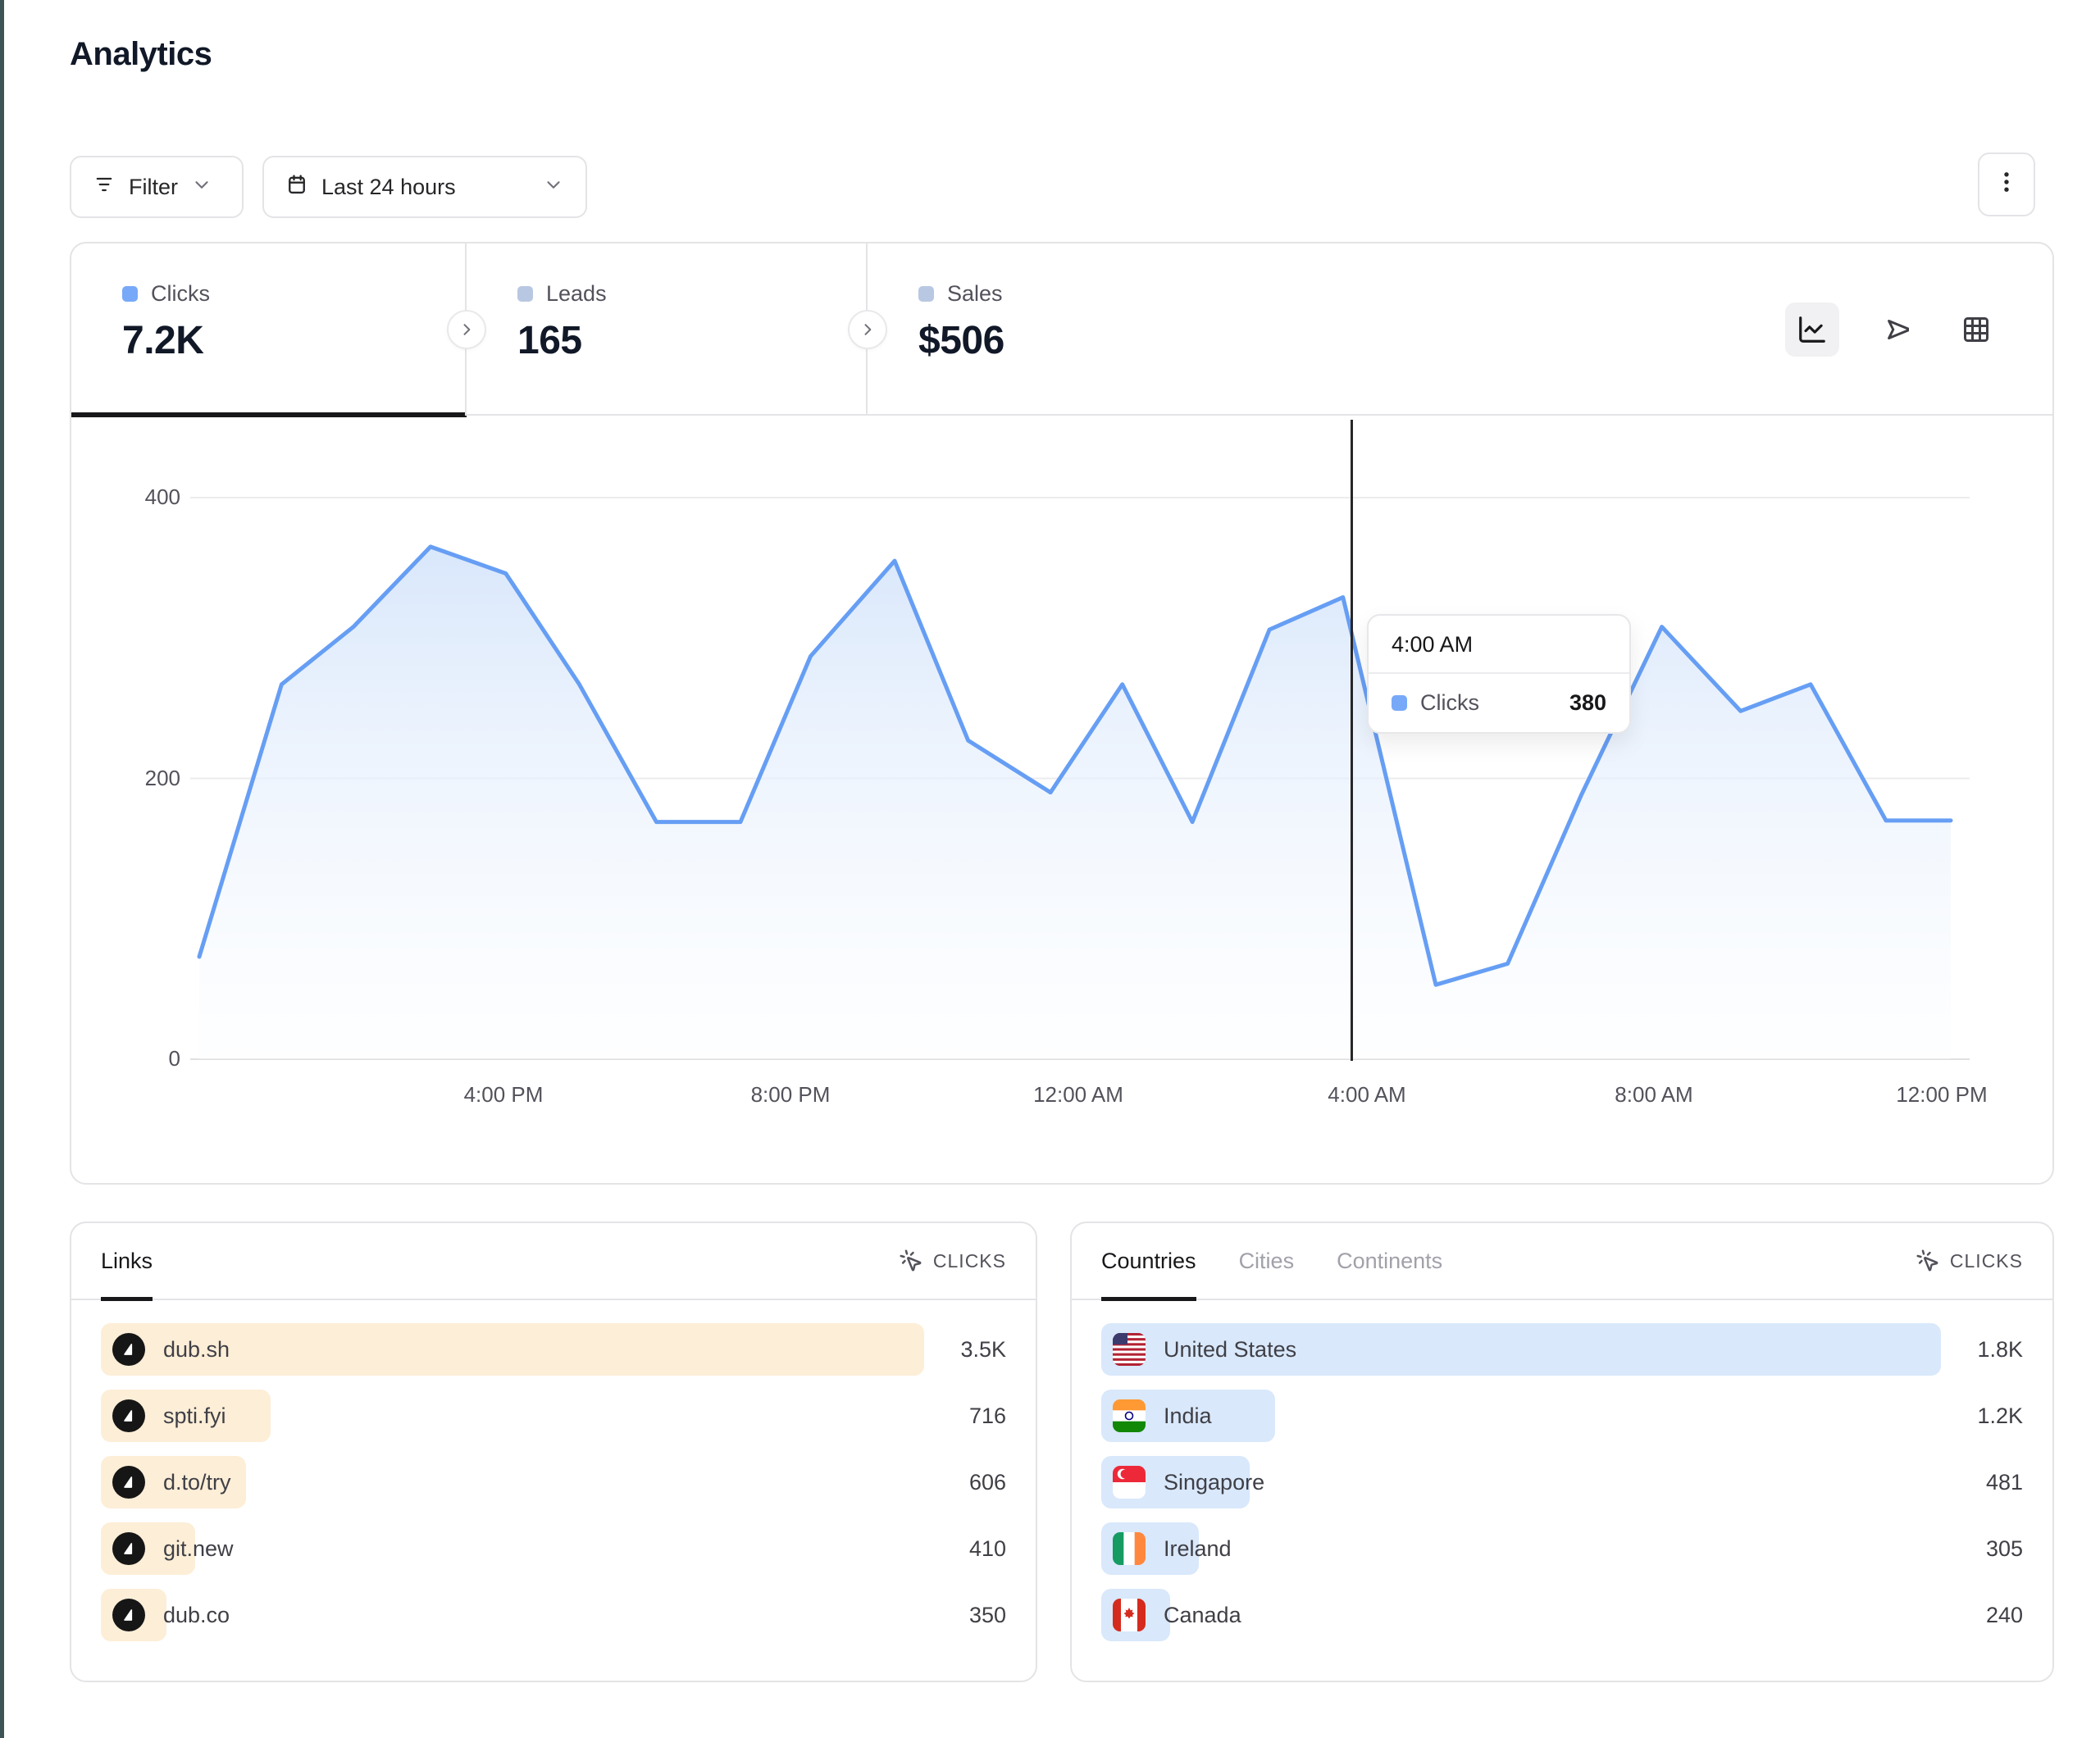  What do you see at coordinates (130, 294) in the screenshot?
I see `clicks-legend-square` at bounding box center [130, 294].